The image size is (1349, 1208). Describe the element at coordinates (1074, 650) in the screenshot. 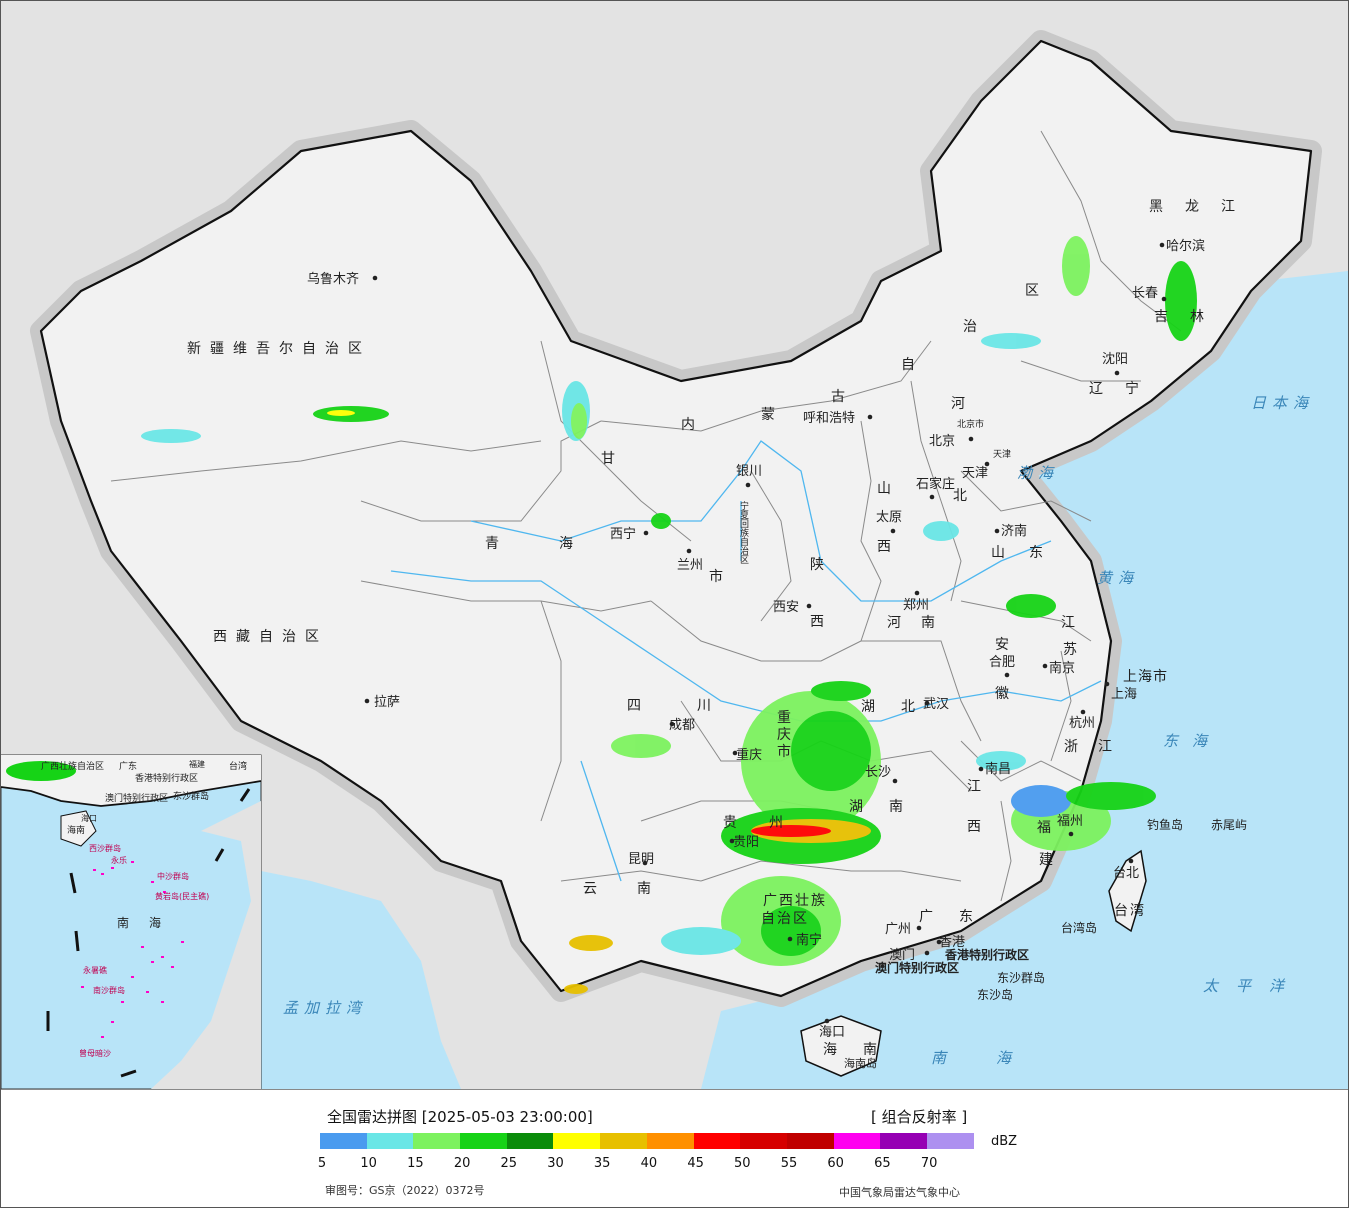

I see `label-jiangsu-2: 苏` at that location.